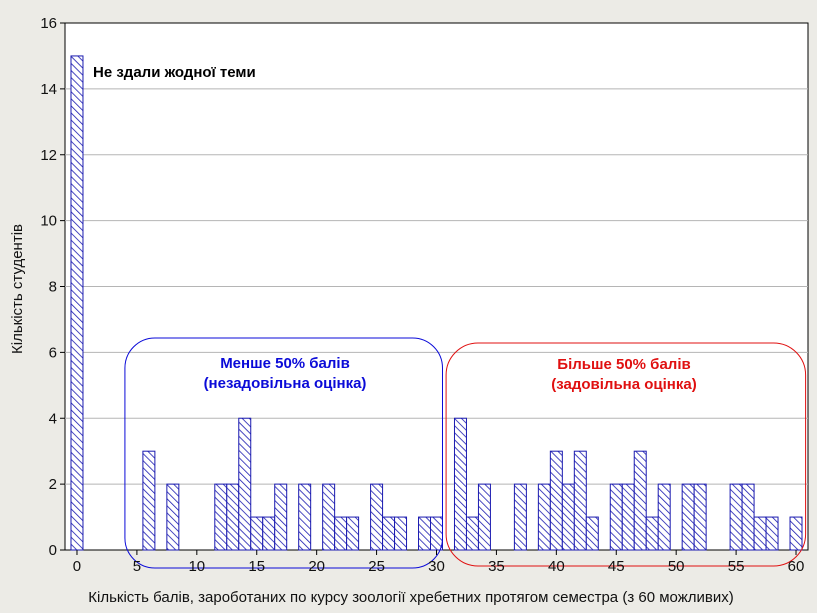  What do you see at coordinates (736, 566) in the screenshot?
I see `x-tick-label: 55` at bounding box center [736, 566].